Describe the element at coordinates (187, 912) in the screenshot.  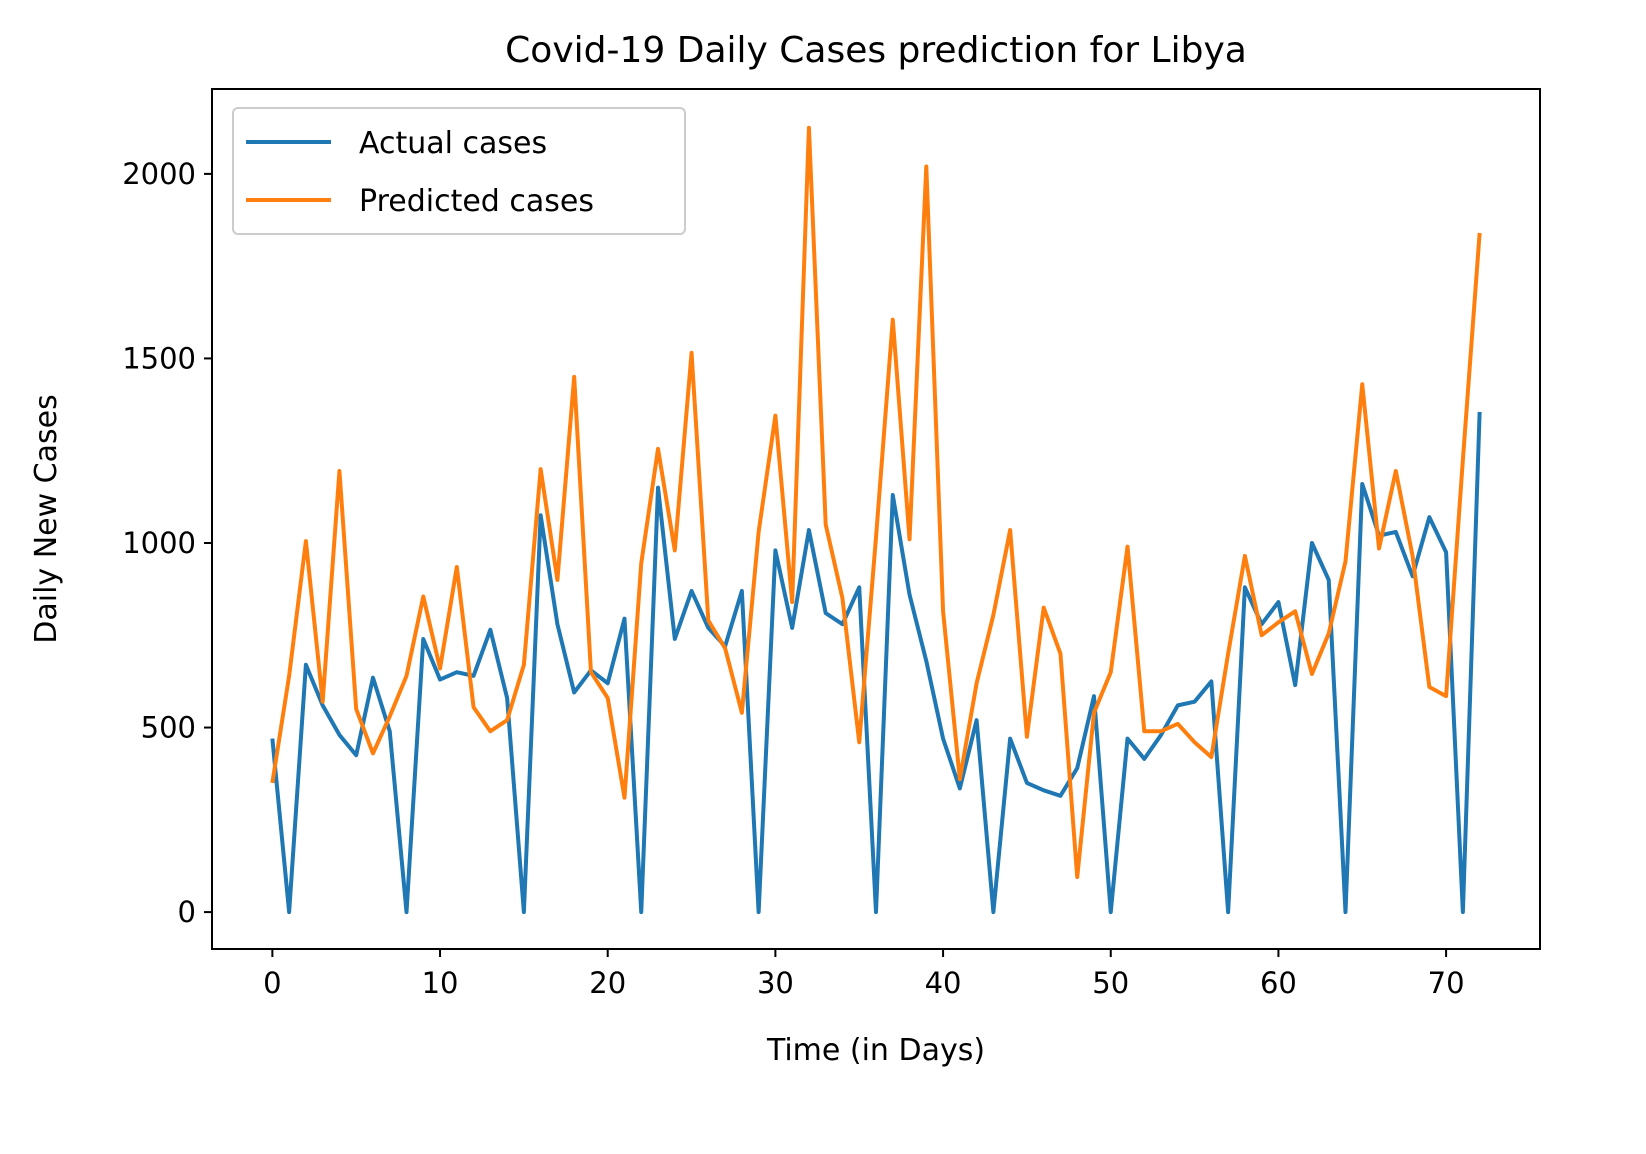
I see `y-tick-label: 0` at that location.